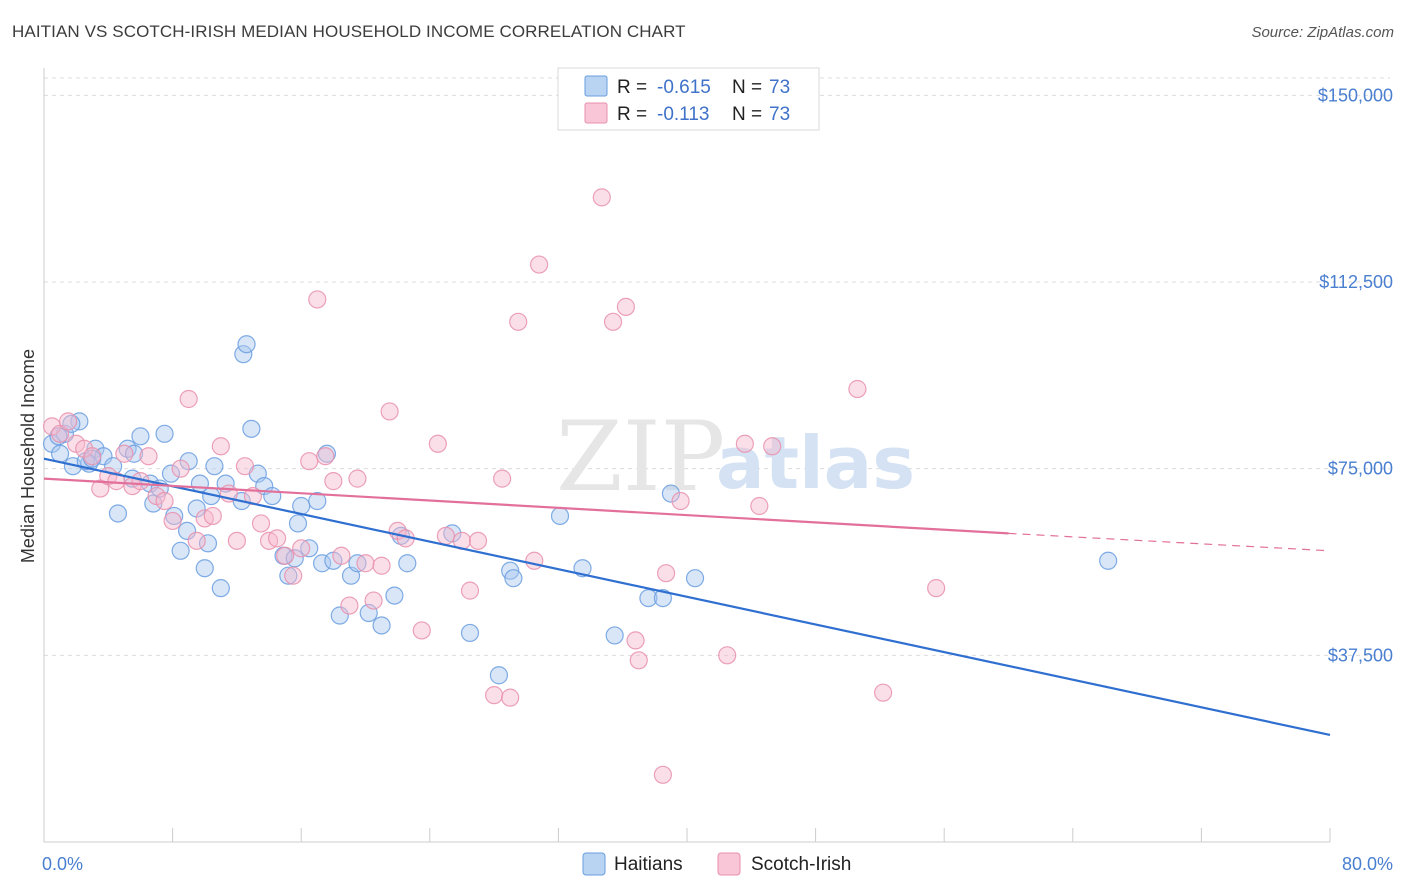 Image resolution: width=1406 pixels, height=892 pixels. I want to click on legend-n-label-haitians: N =, so click(747, 87).